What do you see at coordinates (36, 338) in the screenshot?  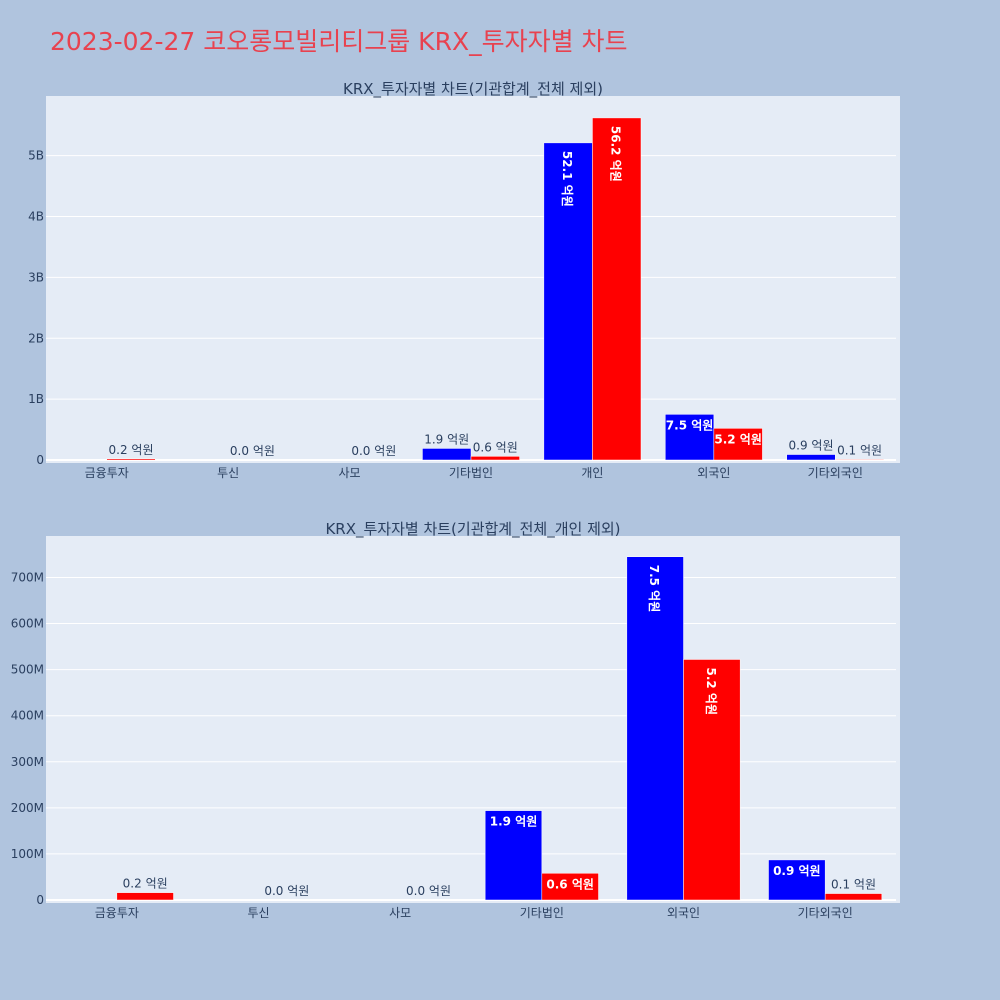 I see `y-tick-label: 2B` at bounding box center [36, 338].